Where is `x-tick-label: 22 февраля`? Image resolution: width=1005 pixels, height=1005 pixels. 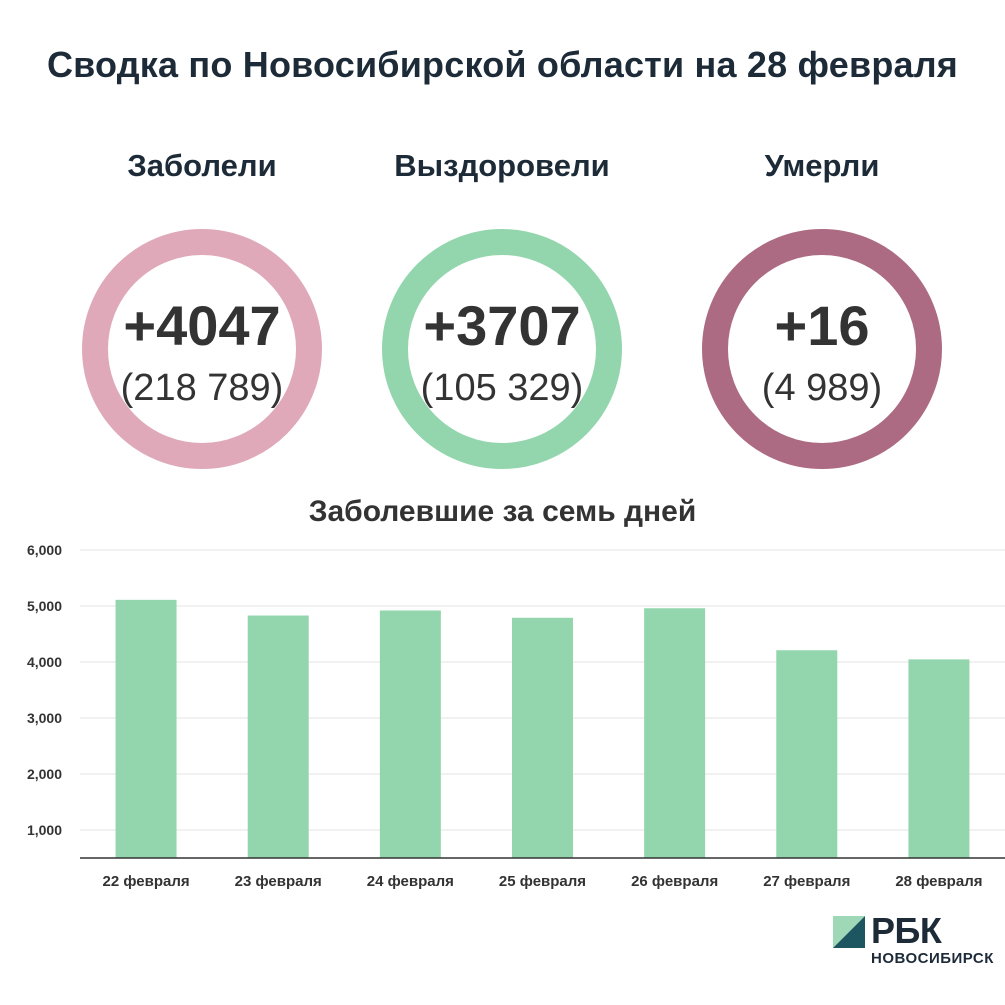
x-tick-label: 22 февраля is located at coordinates (146, 881).